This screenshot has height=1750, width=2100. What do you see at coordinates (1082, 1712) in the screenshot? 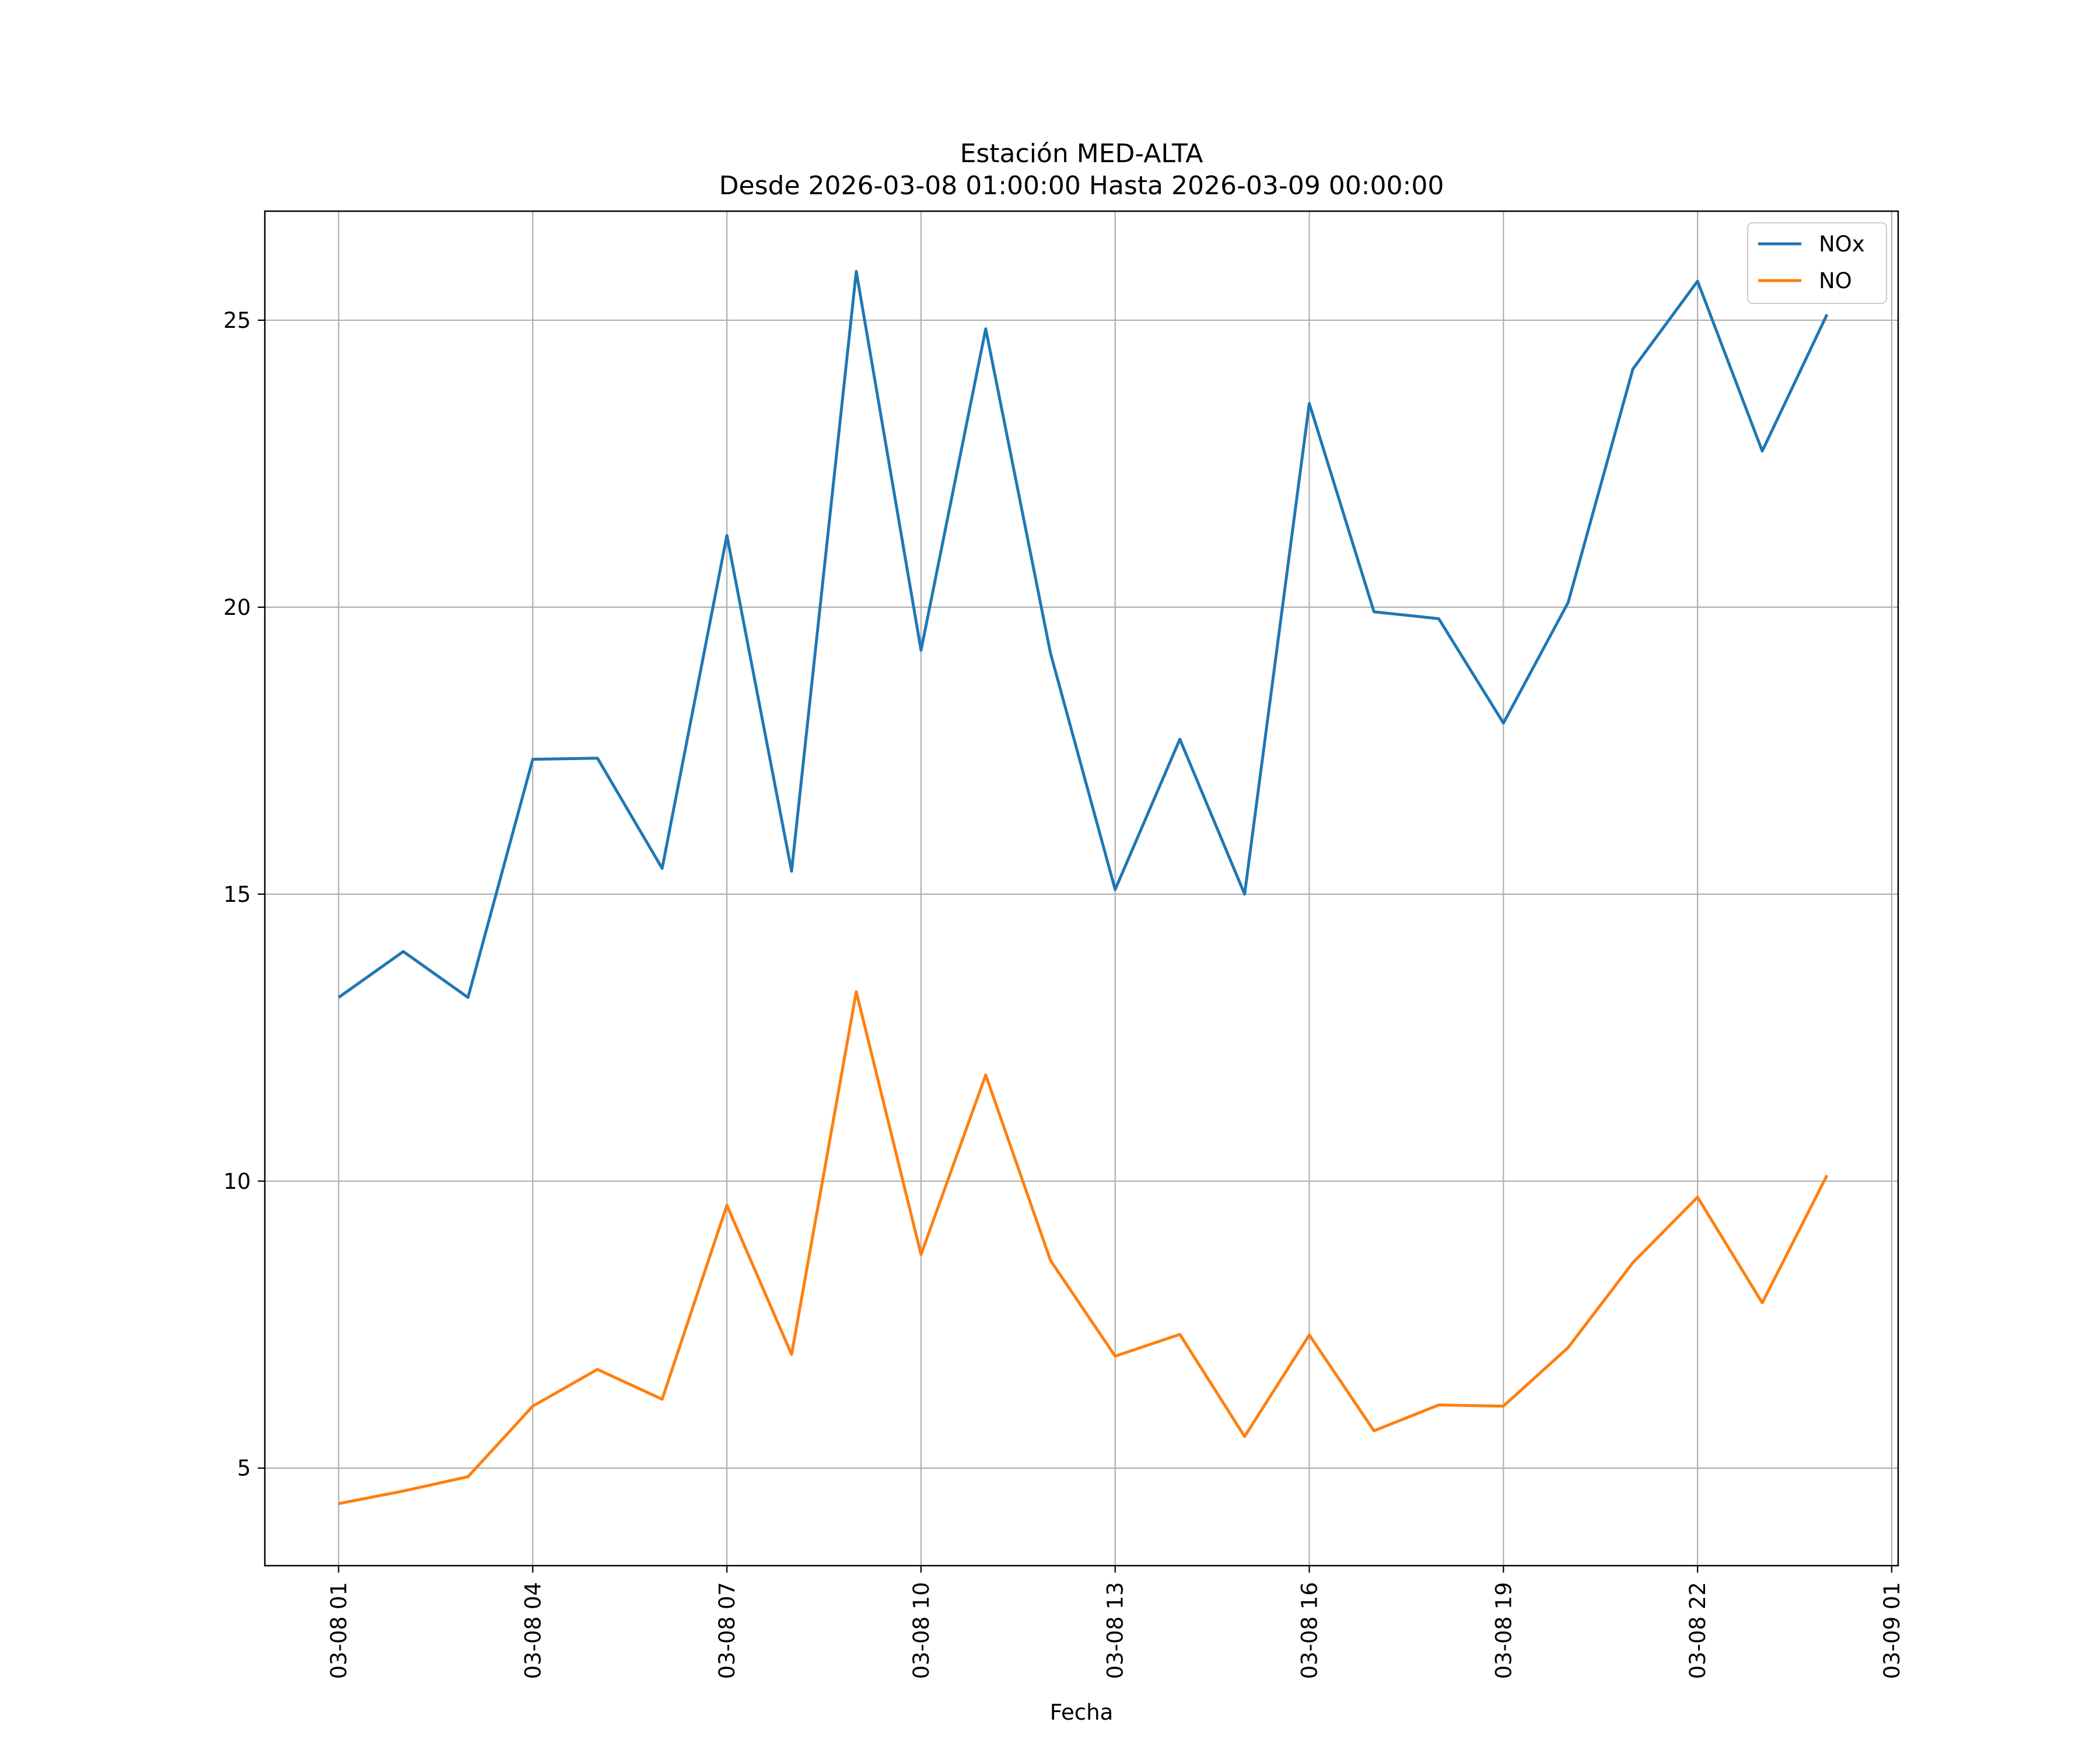
I see `x-axis-label: Fecha` at bounding box center [1082, 1712].